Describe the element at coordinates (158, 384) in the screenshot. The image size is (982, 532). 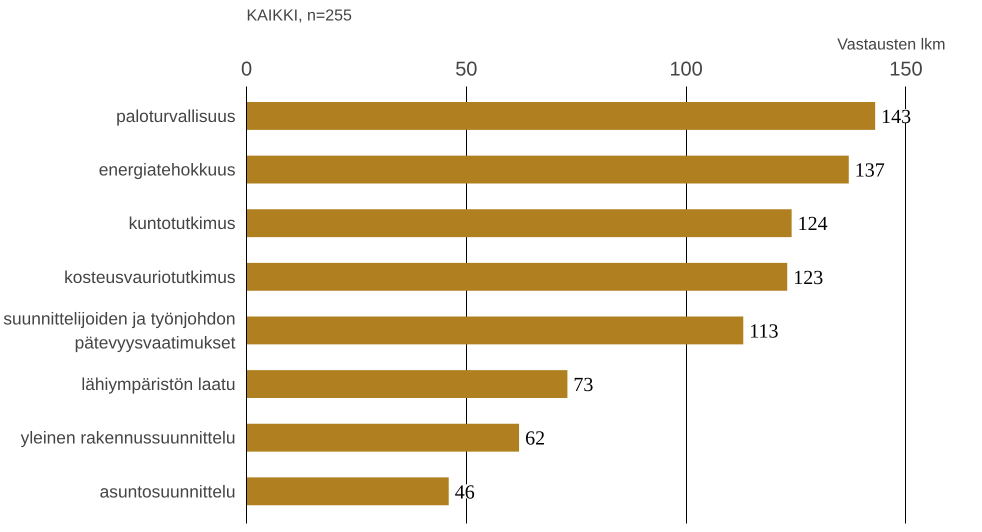
I see `y-tick-label: lähiympäristön laatu` at that location.